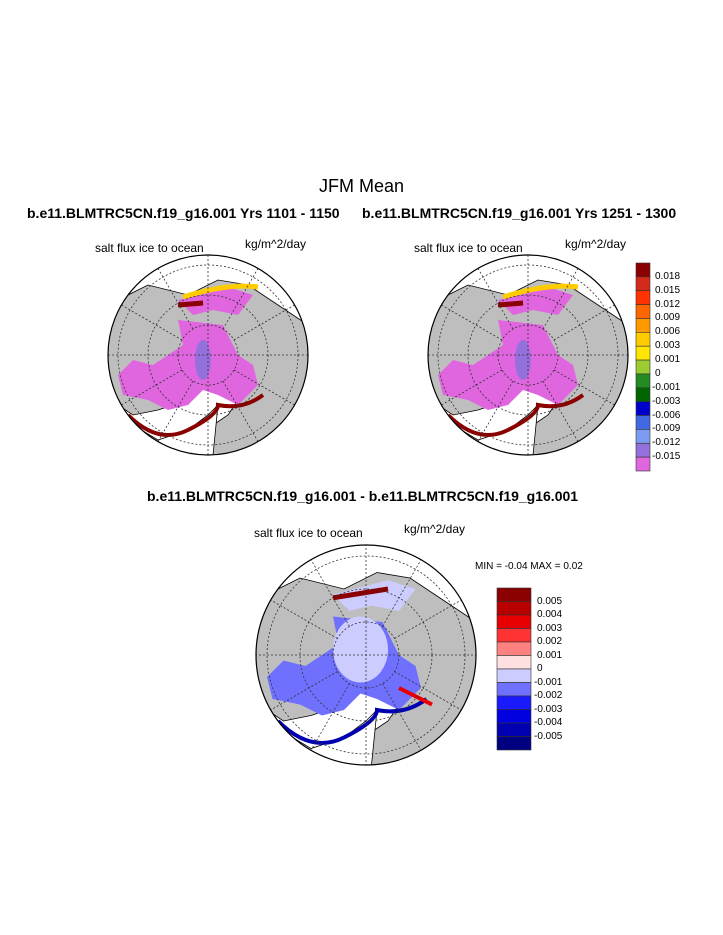  Describe the element at coordinates (666, 457) in the screenshot. I see `colorbar-top-tick-label: -0.015` at that location.